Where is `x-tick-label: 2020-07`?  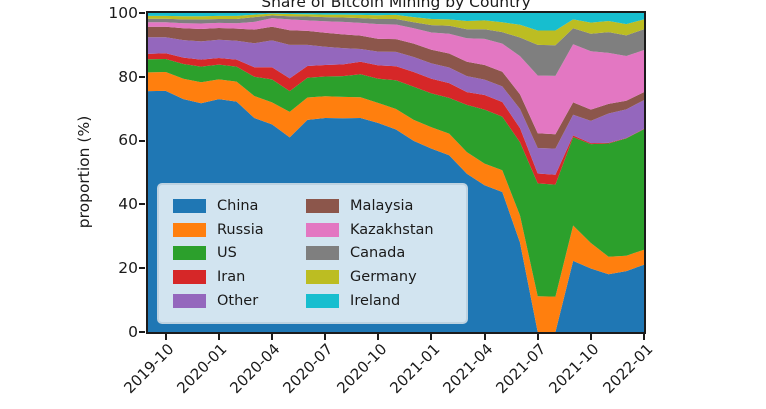
x-tick-label: 2020-07 is located at coordinates (308, 369).